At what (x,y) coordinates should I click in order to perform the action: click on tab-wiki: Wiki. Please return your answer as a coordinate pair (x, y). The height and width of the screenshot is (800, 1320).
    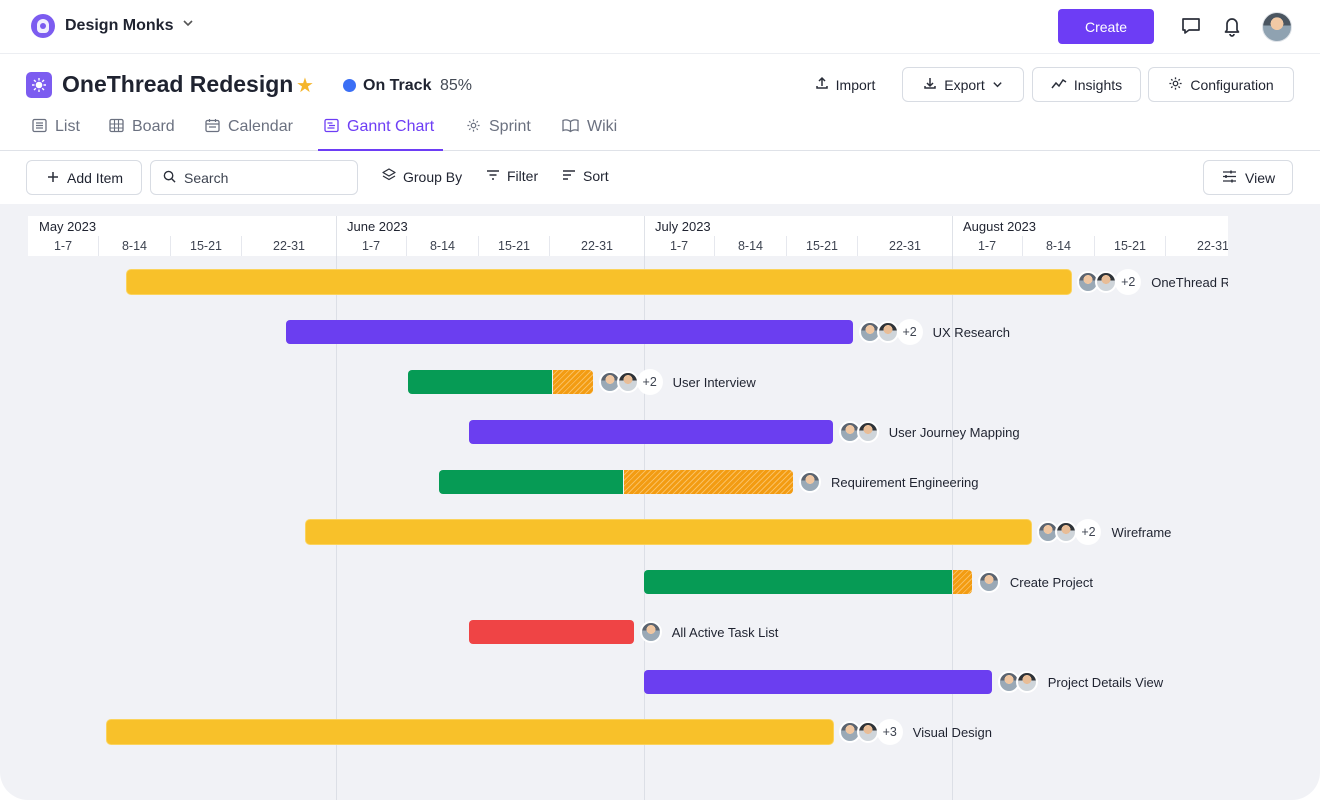
    Looking at the image, I should click on (589, 134).